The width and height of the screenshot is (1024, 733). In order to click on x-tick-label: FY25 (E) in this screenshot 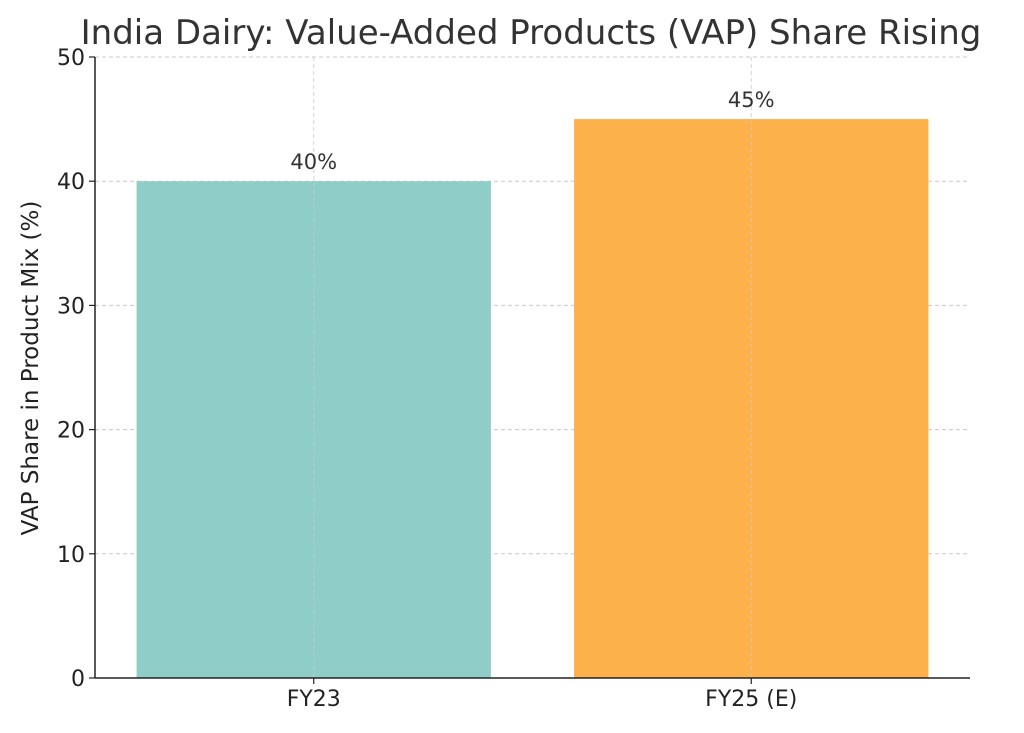, I will do `click(751, 699)`.